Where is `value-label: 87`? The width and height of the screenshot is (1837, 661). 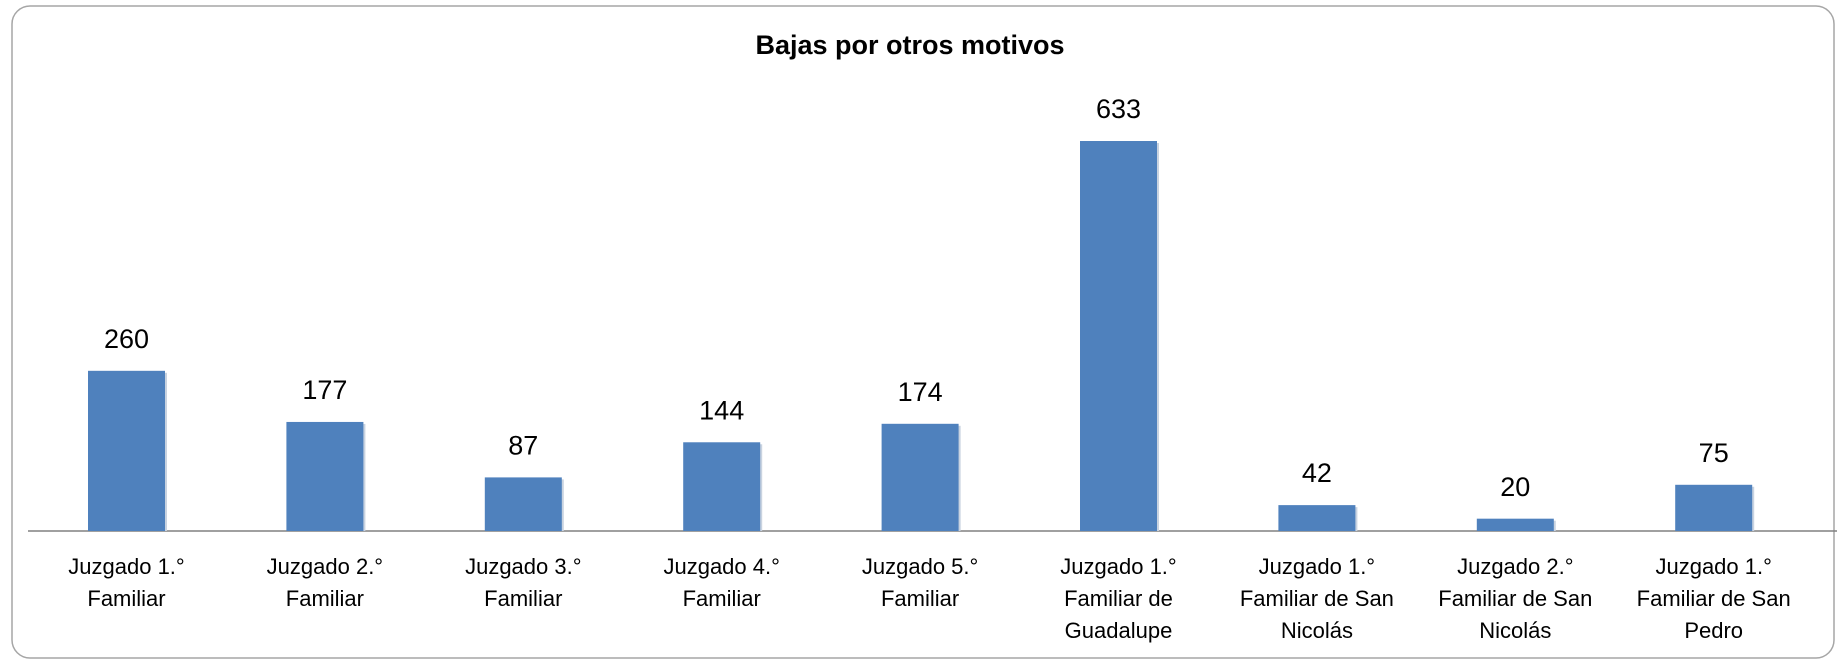
value-label: 87 is located at coordinates (523, 446).